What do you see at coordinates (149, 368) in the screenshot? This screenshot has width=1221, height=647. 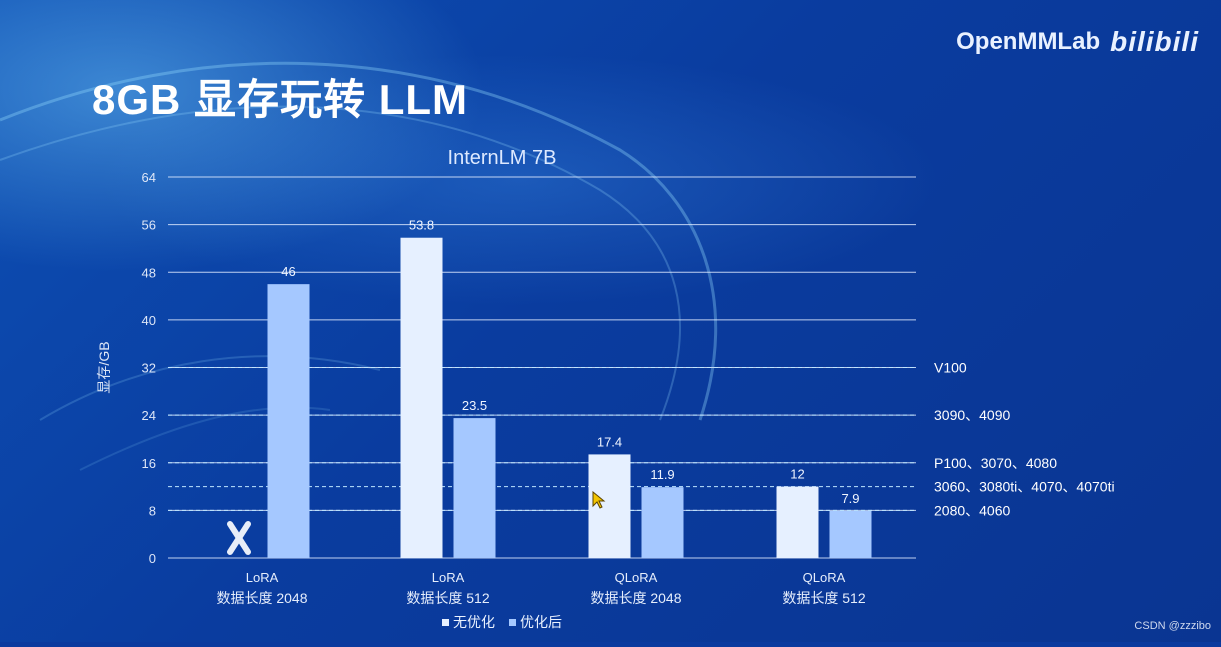 I see `y-tick-label: 32` at bounding box center [149, 368].